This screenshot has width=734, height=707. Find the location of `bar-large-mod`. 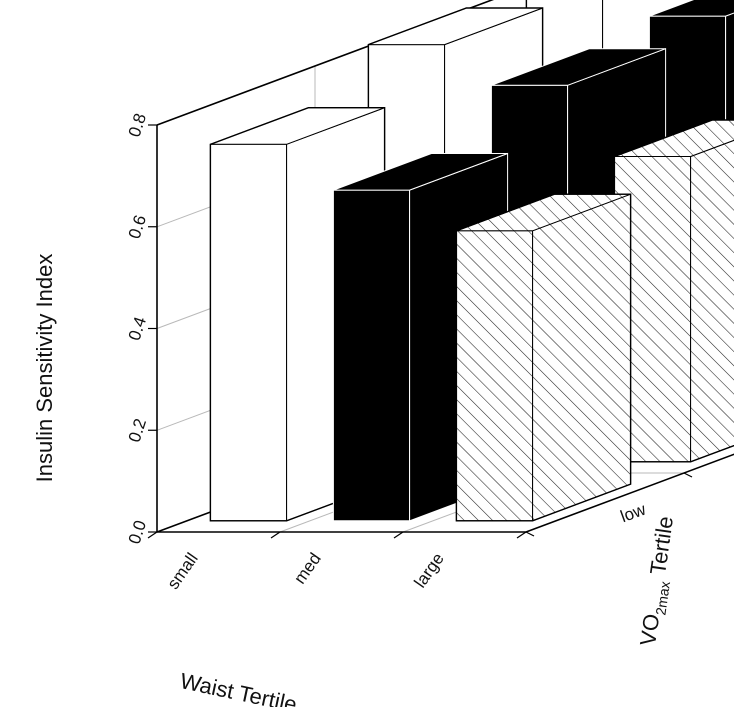

bar-large-mod is located at coordinates (673, 291).